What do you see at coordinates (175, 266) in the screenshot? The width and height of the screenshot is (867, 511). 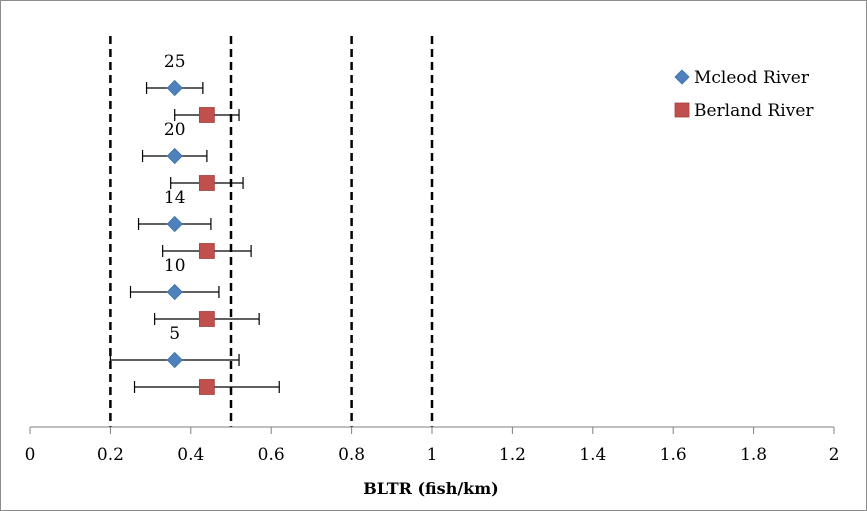 I see `group-label: 10` at bounding box center [175, 266].